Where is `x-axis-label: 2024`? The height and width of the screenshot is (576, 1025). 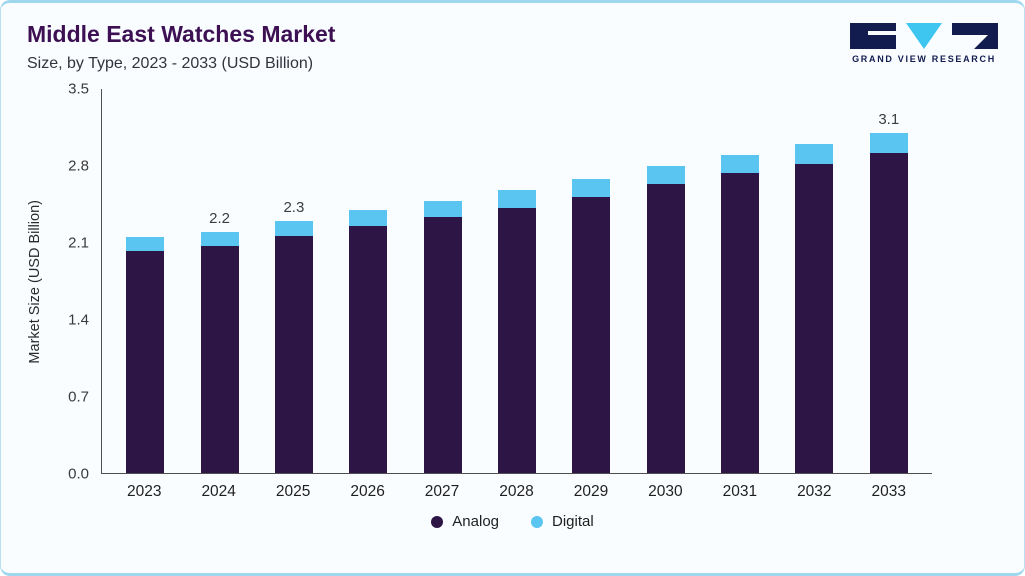
x-axis-label: 2024 is located at coordinates (218, 491).